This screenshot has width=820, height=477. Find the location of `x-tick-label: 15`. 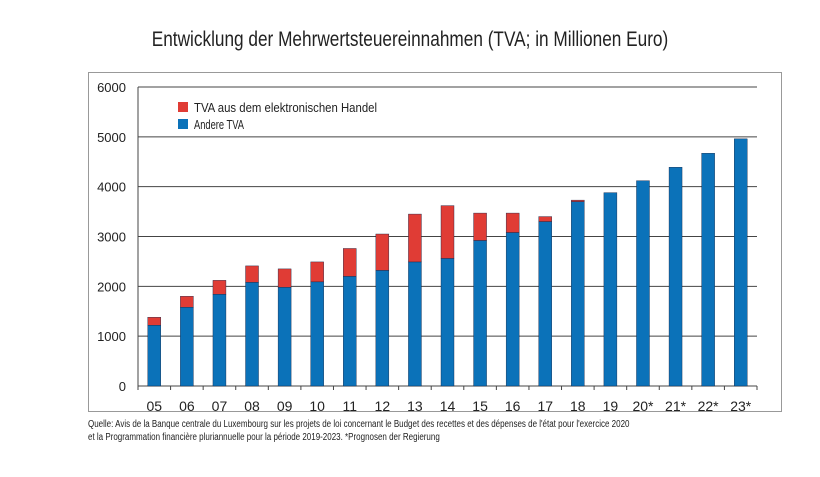

x-tick-label: 15 is located at coordinates (480, 406).